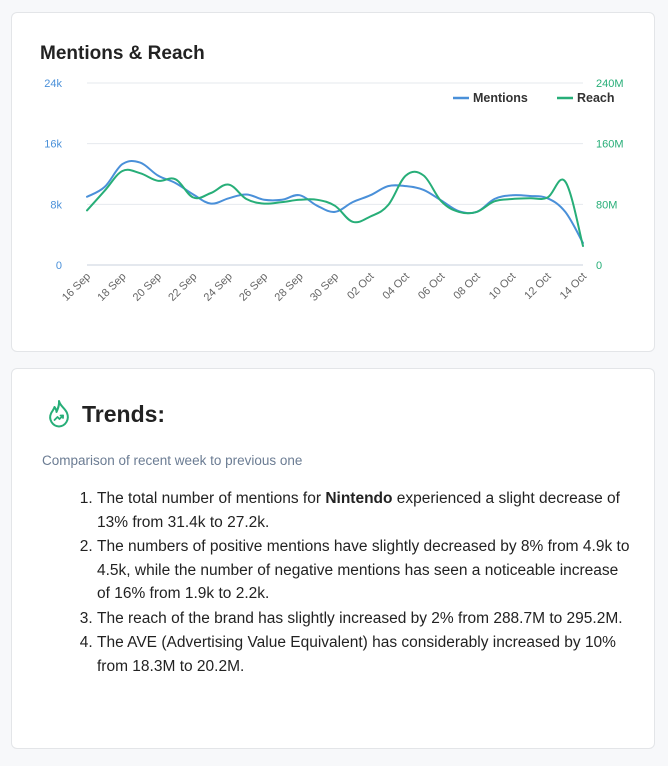 The width and height of the screenshot is (668, 766). What do you see at coordinates (324, 287) in the screenshot?
I see `x-tick-label: 30 Sep` at bounding box center [324, 287].